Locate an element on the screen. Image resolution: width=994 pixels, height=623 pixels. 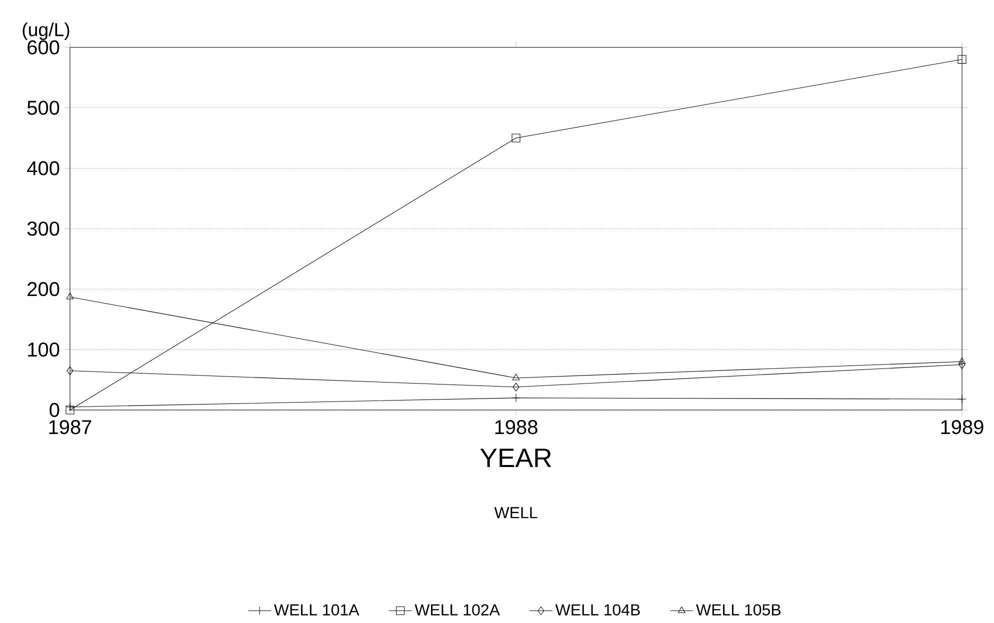
y-tick-label: 100 is located at coordinates (44, 349).